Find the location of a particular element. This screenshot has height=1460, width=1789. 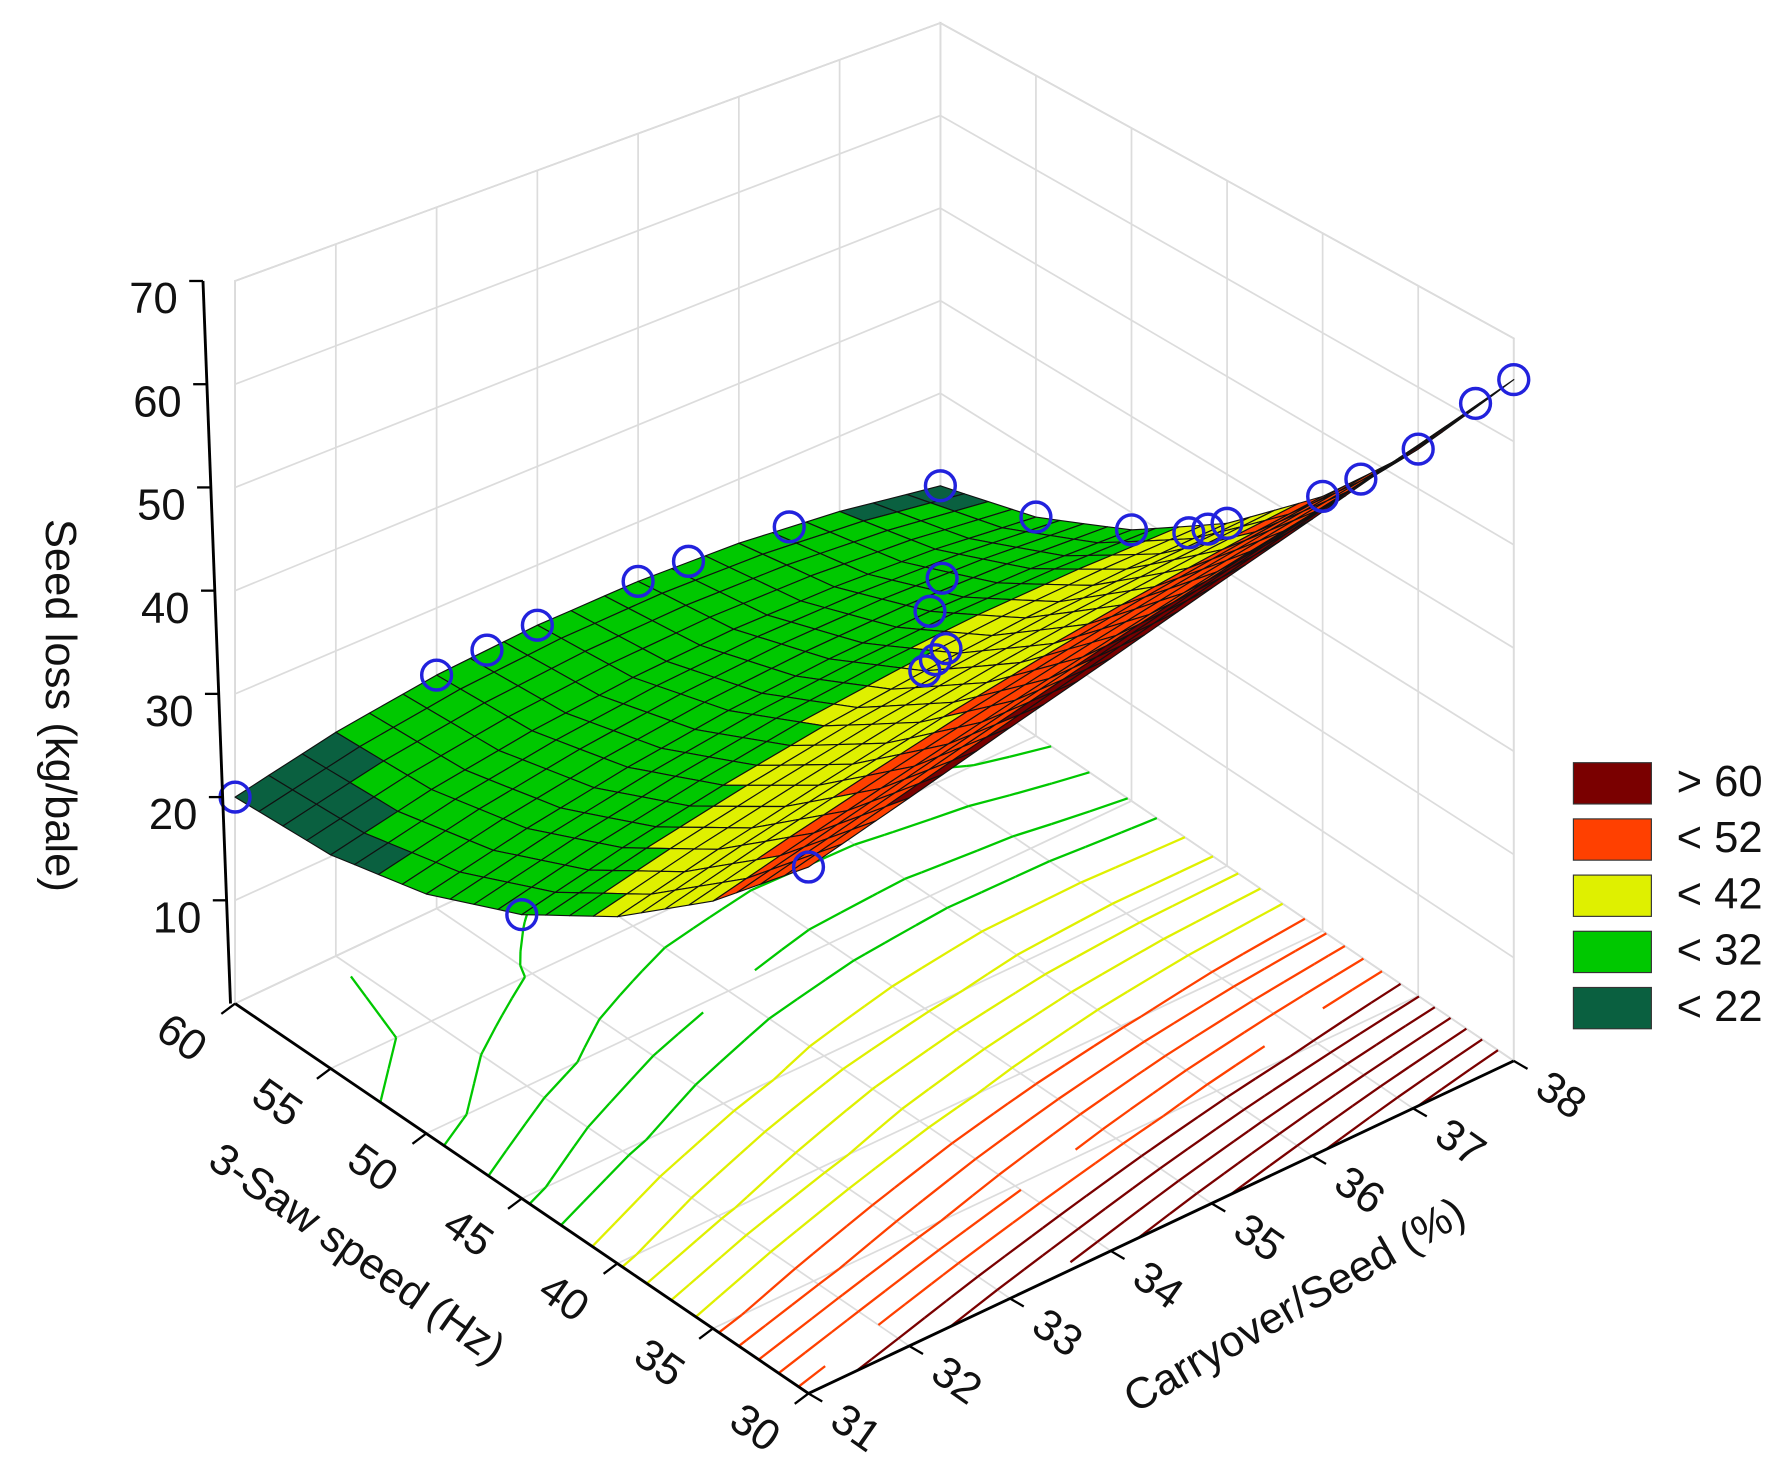

axis-line is located at coordinates (216, 642).